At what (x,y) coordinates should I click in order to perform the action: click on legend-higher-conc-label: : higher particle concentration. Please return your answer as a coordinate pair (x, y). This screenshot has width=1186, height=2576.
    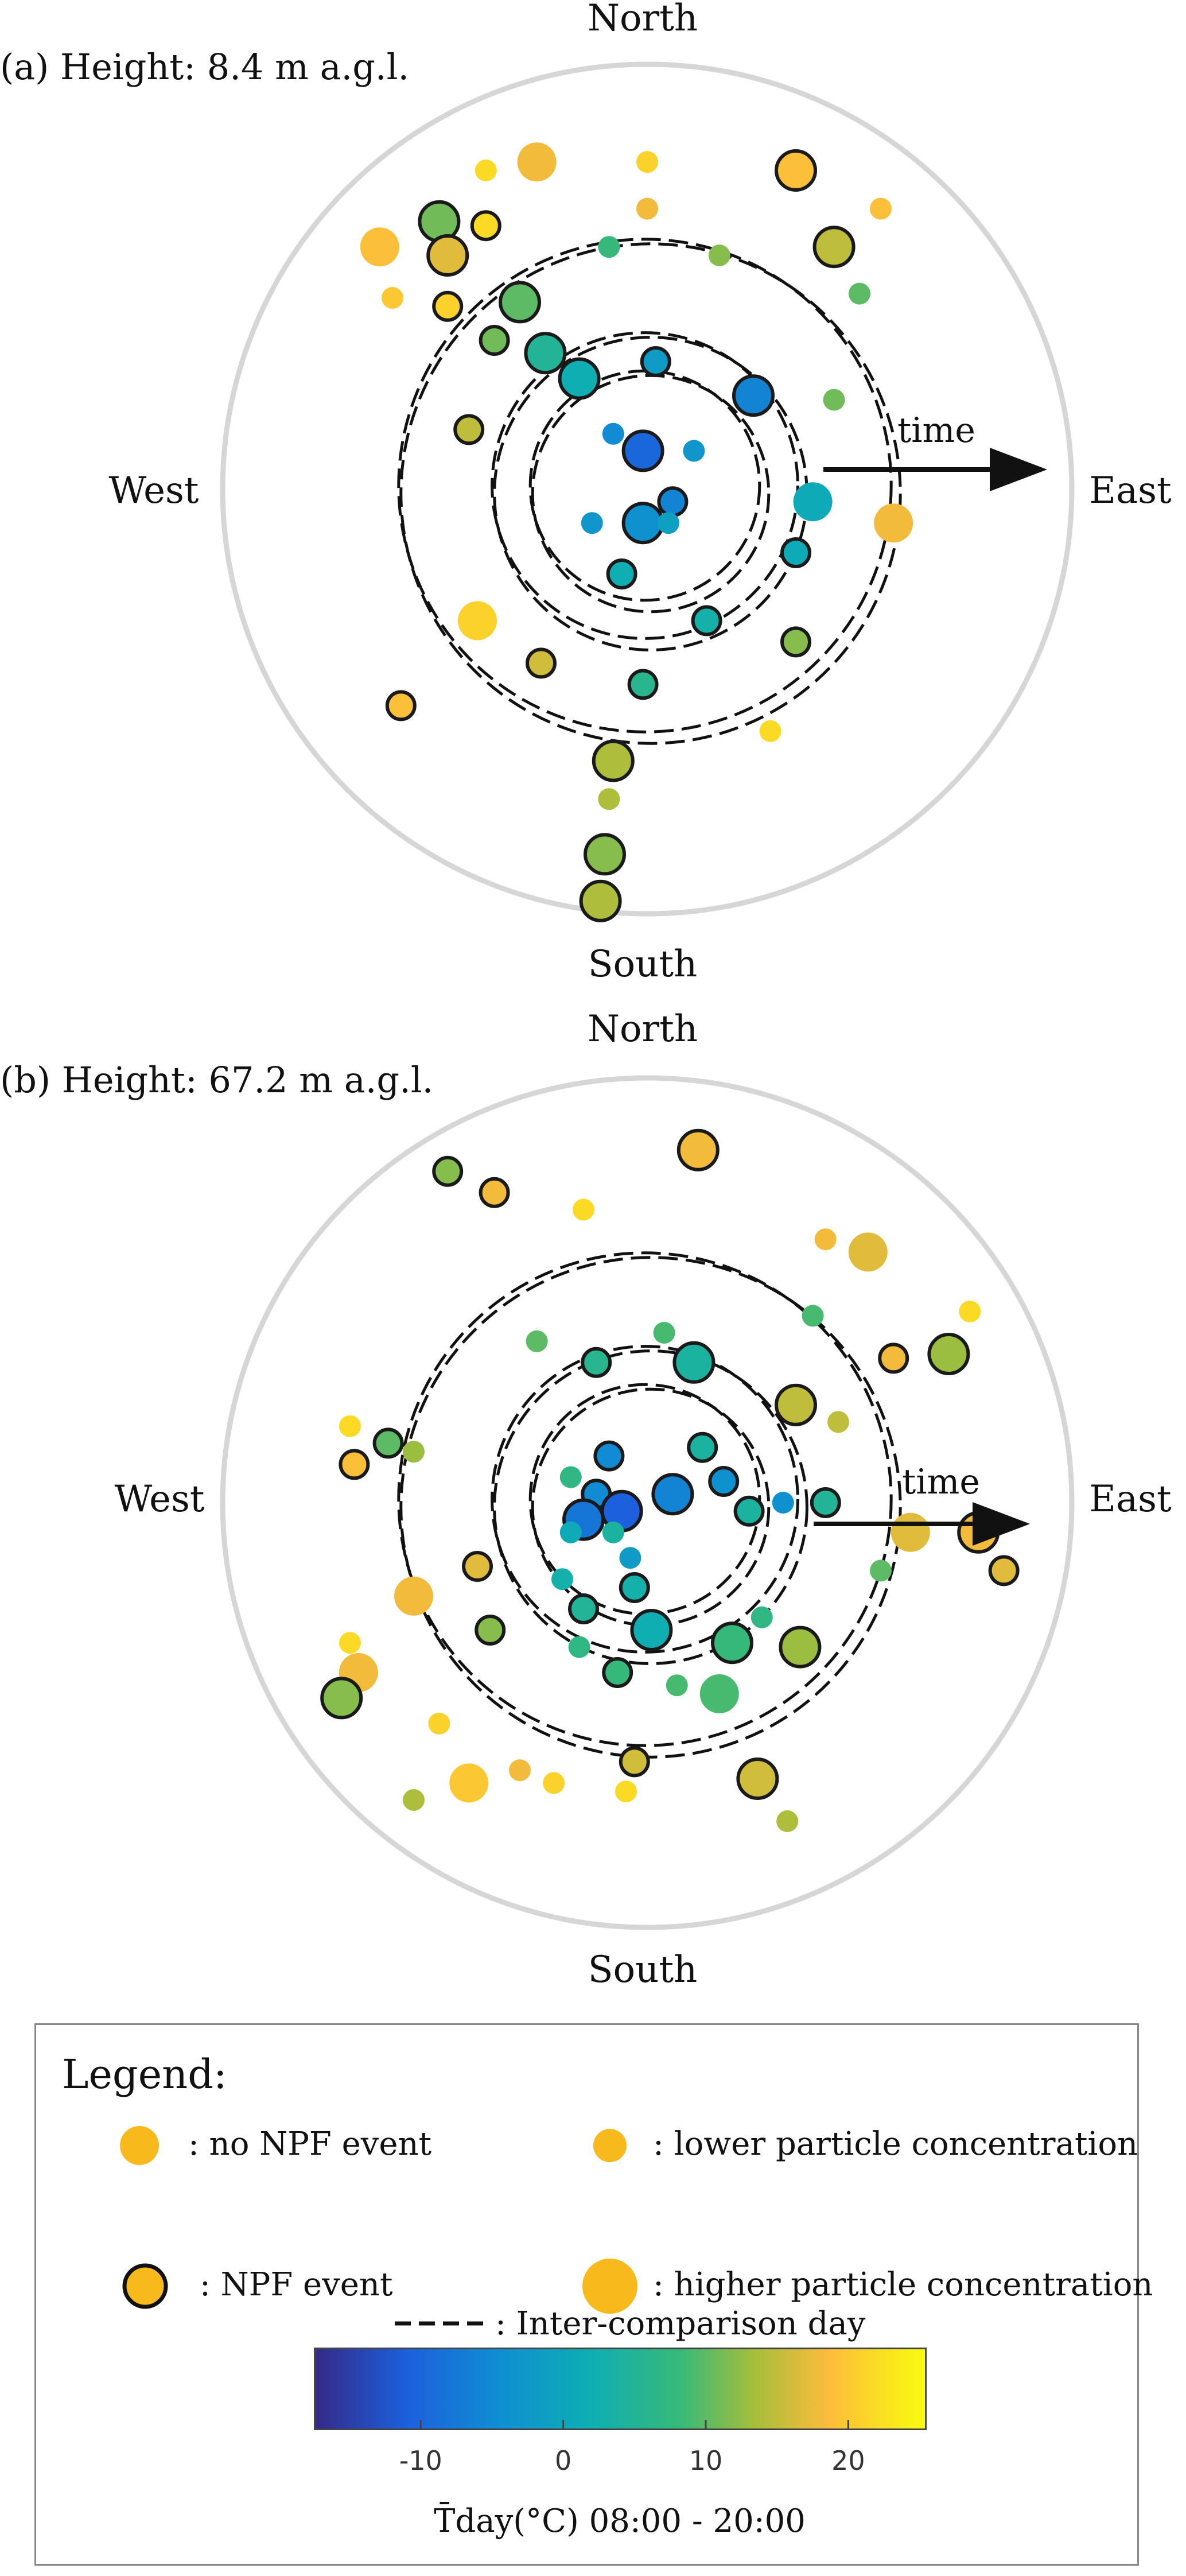
    Looking at the image, I should click on (903, 2284).